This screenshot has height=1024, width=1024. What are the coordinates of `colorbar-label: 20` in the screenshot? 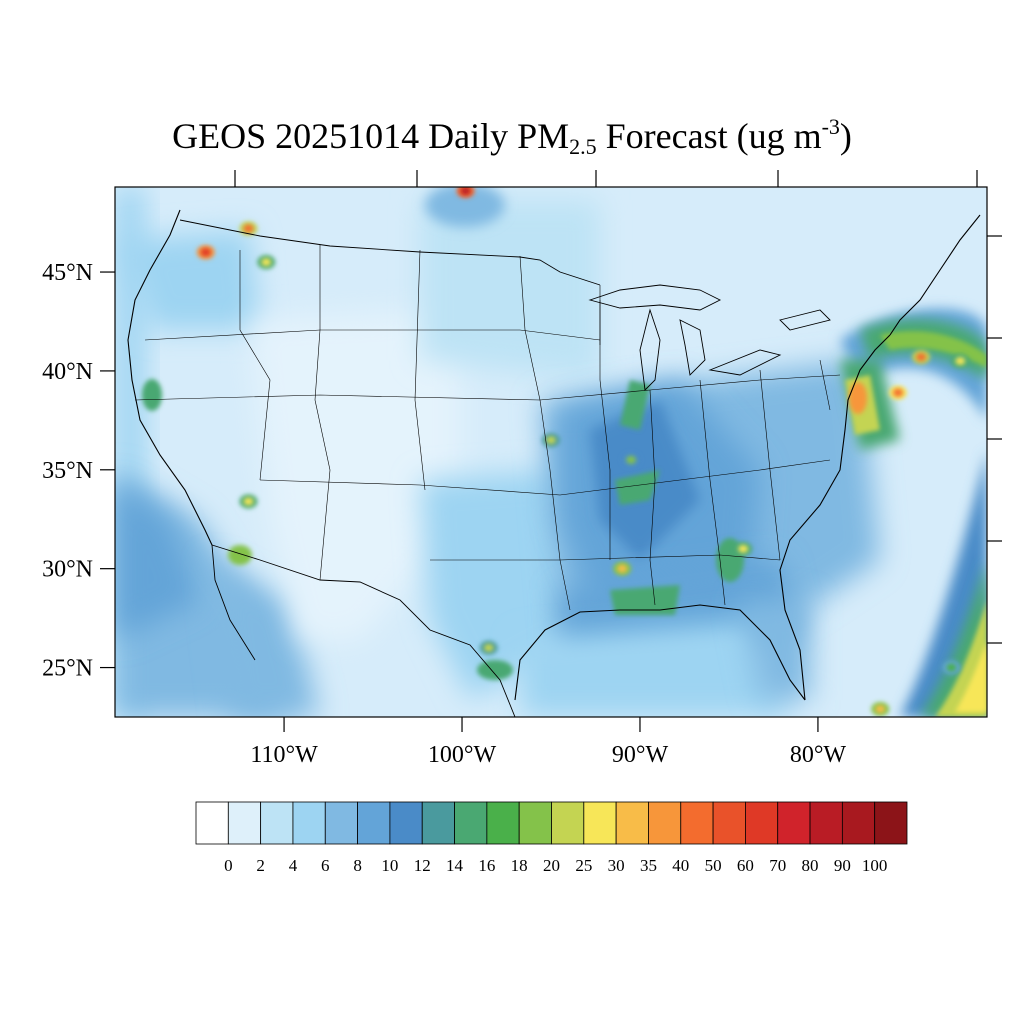 It's located at (551, 865).